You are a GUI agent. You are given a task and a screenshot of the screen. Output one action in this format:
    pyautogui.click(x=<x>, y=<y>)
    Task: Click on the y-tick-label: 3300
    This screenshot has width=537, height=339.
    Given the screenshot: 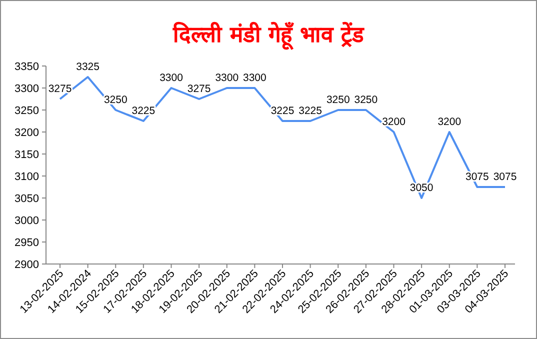 What is the action you would take?
    pyautogui.click(x=26, y=89)
    